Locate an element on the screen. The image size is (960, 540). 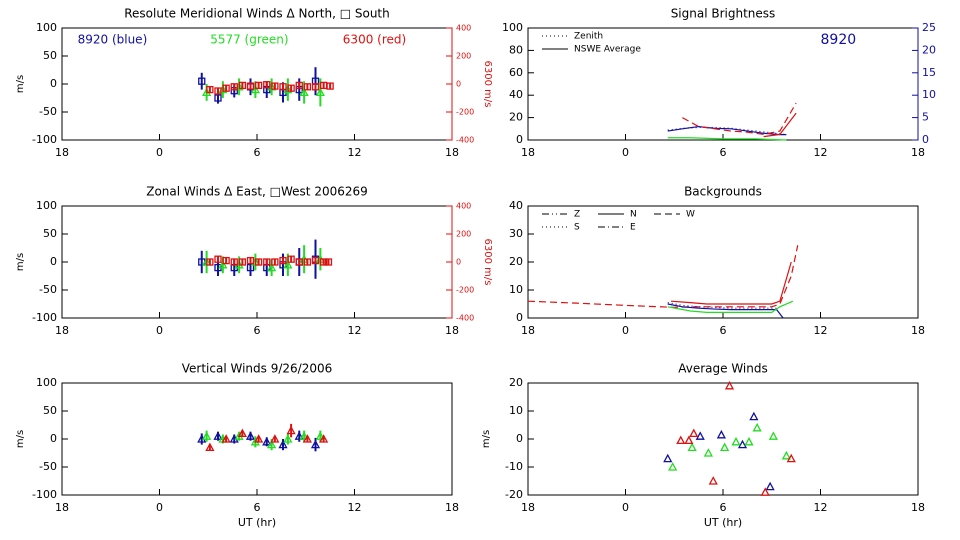
y2-tick-label: 5 is located at coordinates (925, 117).